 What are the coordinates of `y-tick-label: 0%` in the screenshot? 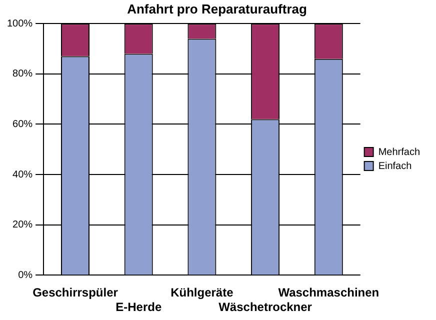 It's located at (25, 275).